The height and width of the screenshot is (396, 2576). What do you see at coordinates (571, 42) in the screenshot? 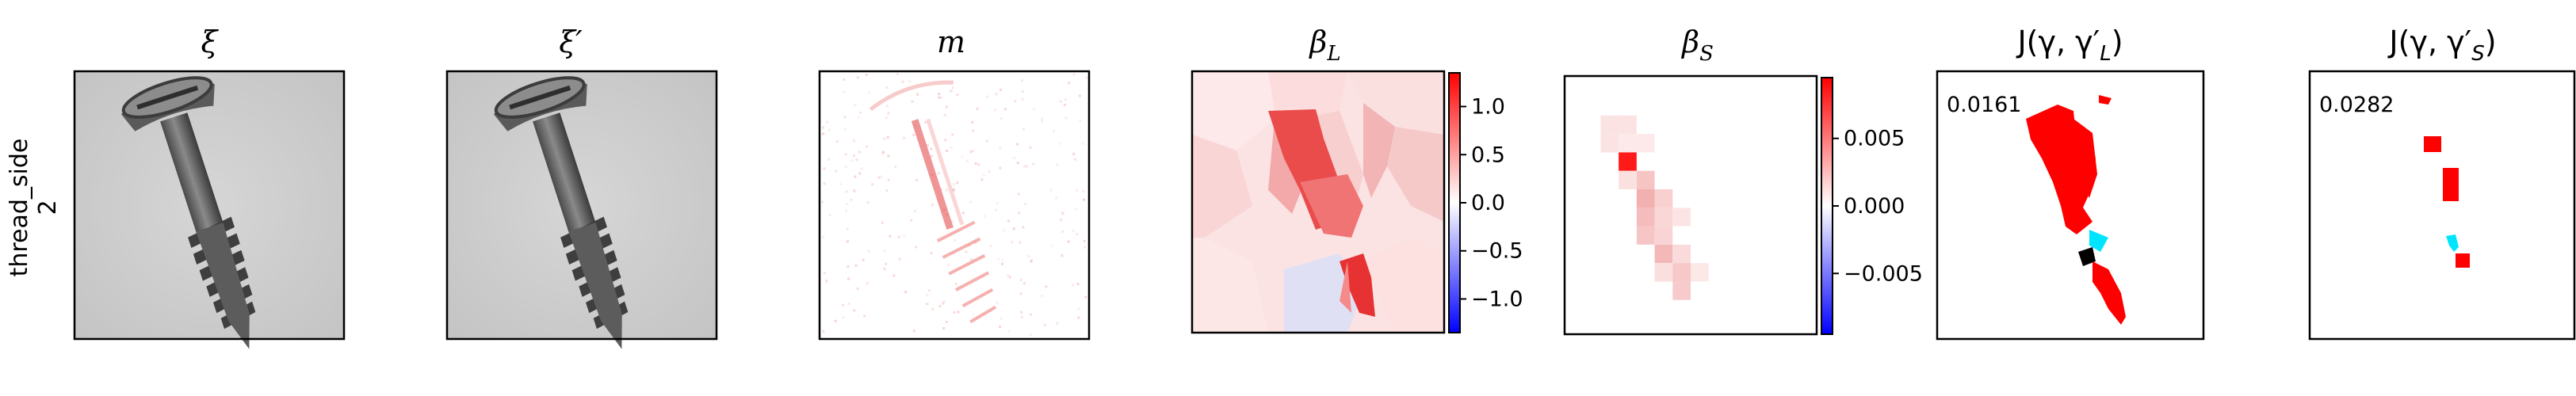
I see `panel-xi-prime-title: ξ′` at bounding box center [571, 42].